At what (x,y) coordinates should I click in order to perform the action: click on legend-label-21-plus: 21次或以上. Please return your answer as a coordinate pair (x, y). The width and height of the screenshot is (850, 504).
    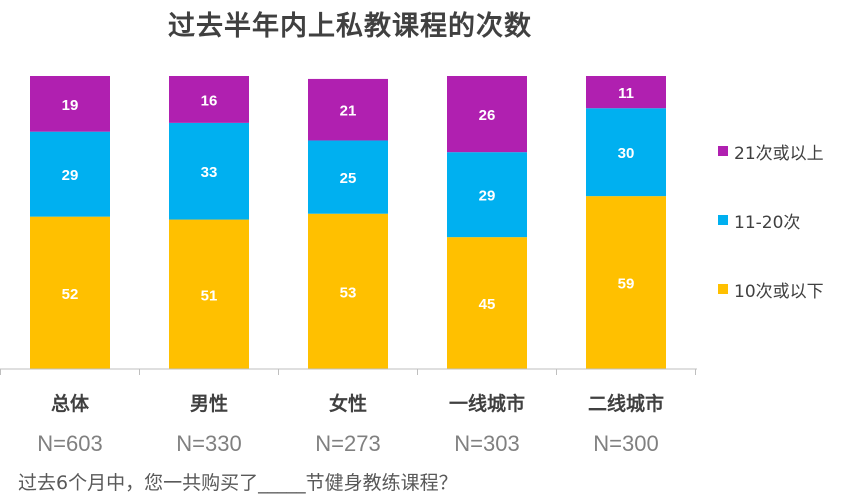
    Looking at the image, I should click on (779, 153).